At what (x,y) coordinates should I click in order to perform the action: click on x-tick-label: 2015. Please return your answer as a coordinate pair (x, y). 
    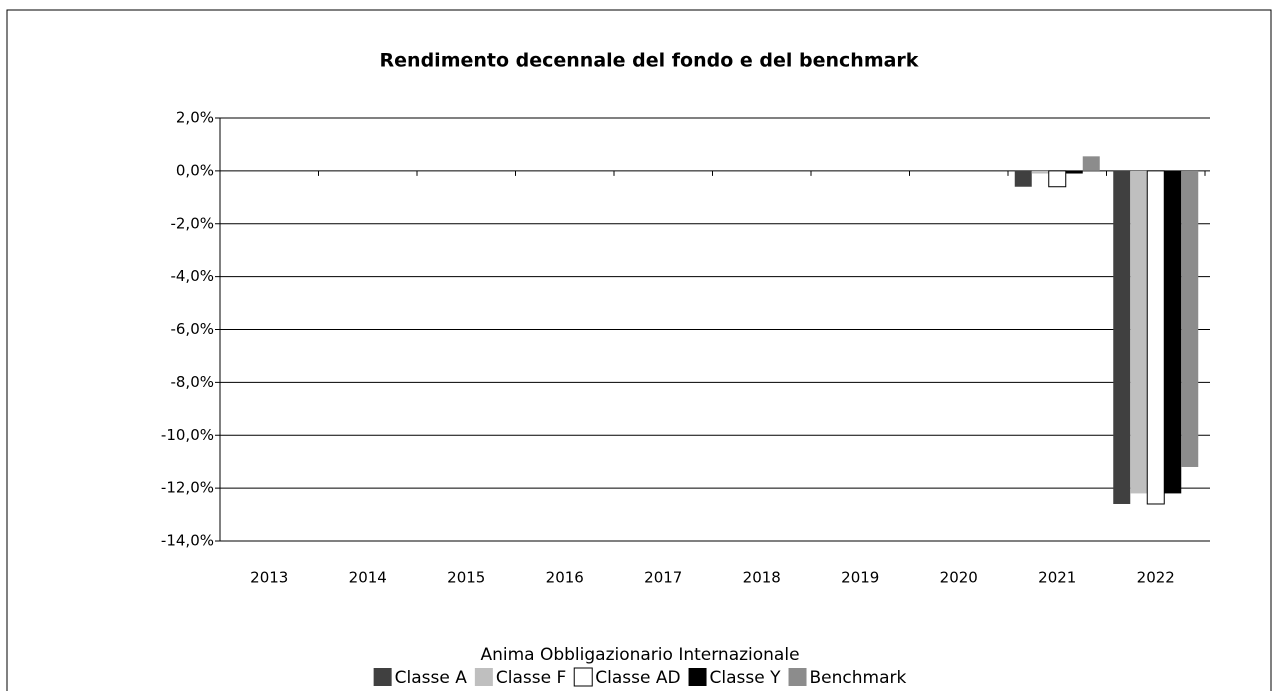
    Looking at the image, I should click on (466, 578).